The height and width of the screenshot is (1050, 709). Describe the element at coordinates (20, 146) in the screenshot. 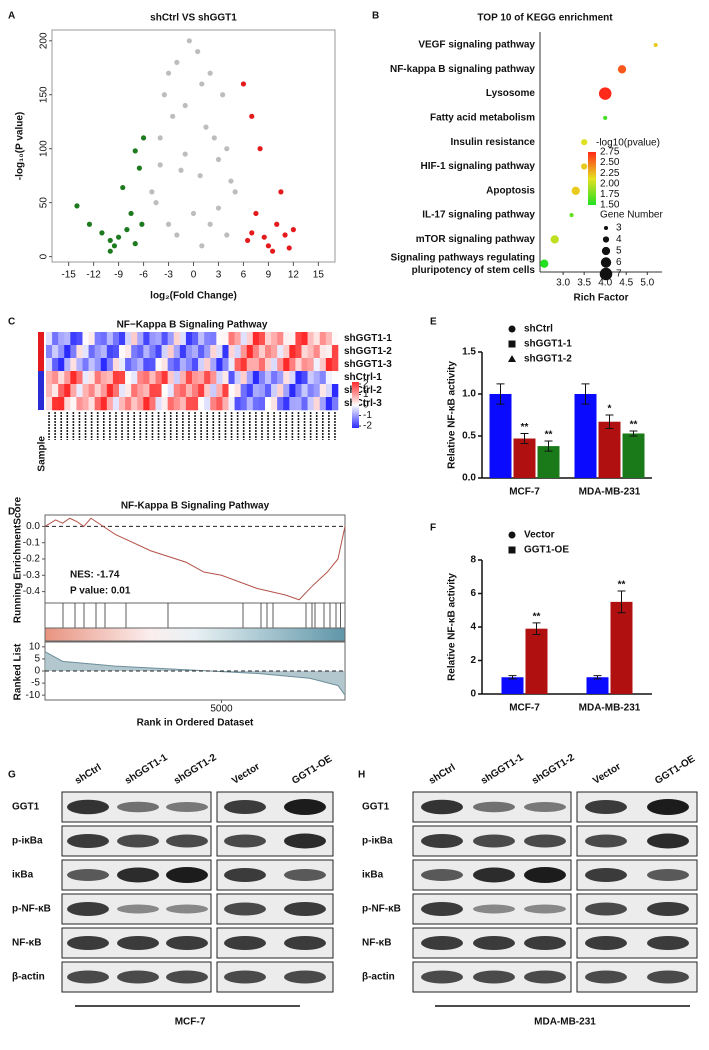

I see `y-axis-label: -log₁₀(P value)` at that location.